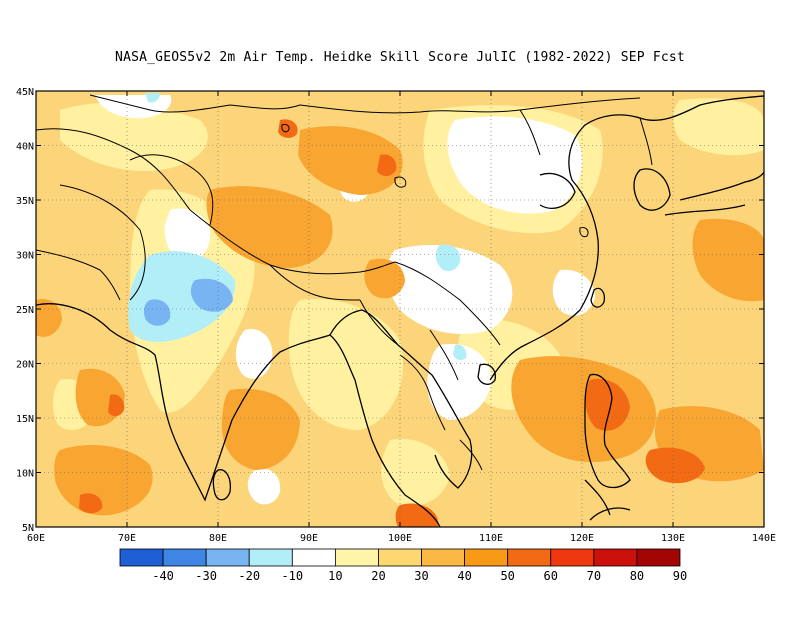 This screenshot has width=800, height=618. I want to click on lon-label: 140E, so click(764, 538).